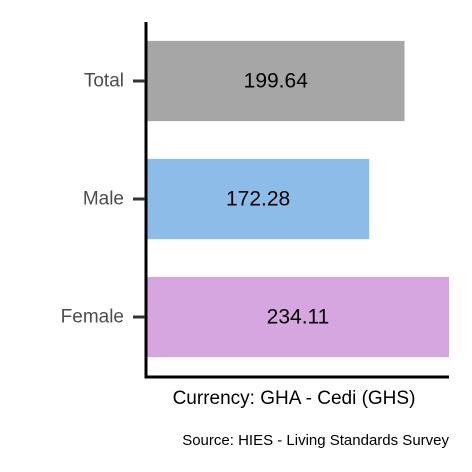 The width and height of the screenshot is (472, 472). I want to click on bar-total, so click(276, 81).